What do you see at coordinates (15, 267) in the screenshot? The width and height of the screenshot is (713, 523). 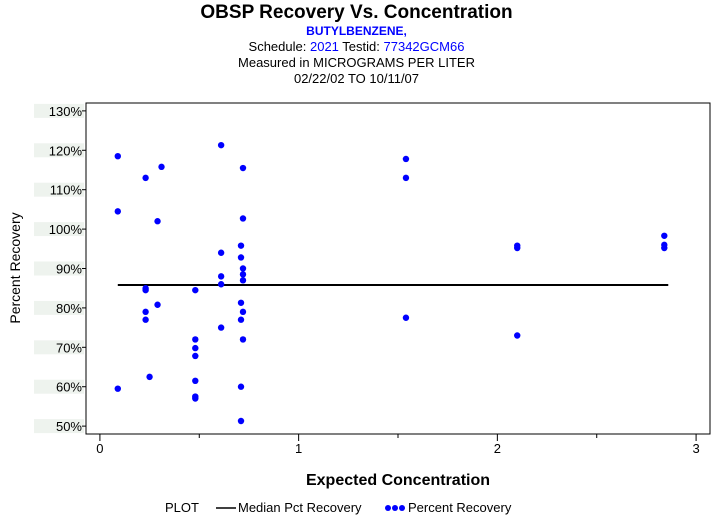 I see `y-axis-label: Percent Recovery` at bounding box center [15, 267].